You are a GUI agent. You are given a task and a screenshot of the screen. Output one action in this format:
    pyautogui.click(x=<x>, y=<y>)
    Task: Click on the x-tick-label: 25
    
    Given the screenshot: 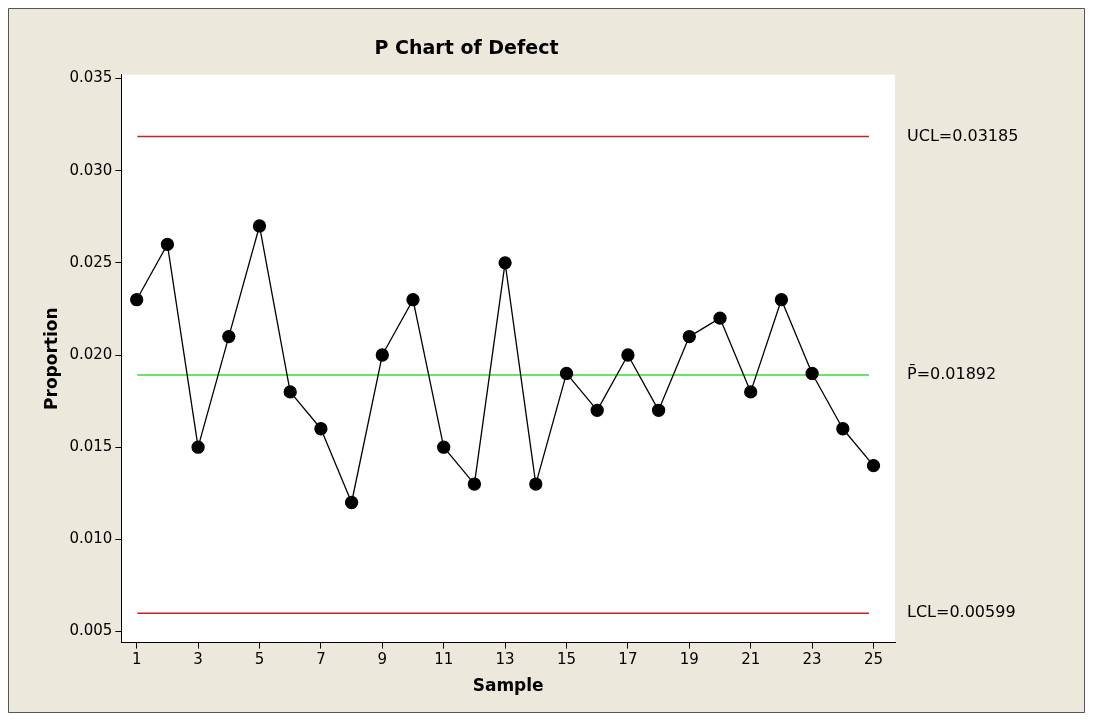 What is the action you would take?
    pyautogui.click(x=873, y=659)
    